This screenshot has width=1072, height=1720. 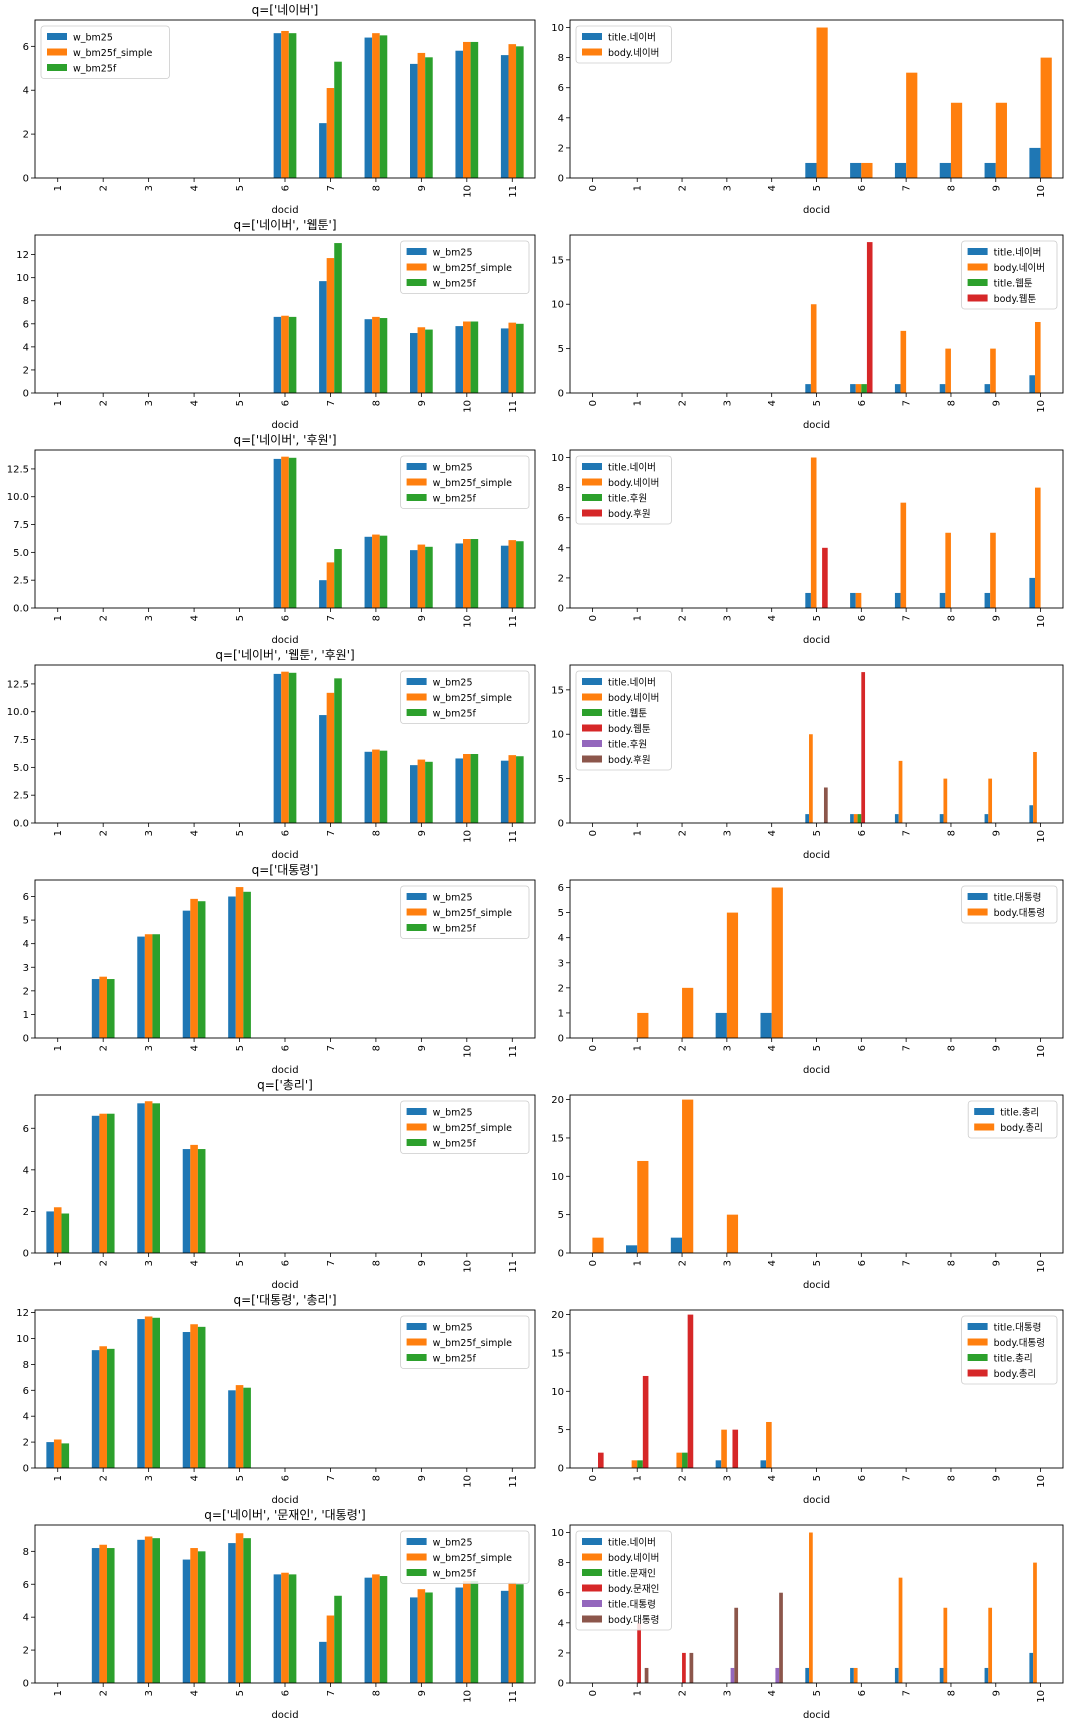 What do you see at coordinates (186, 1400) in the screenshot?
I see `chart12-bar-s0-c3` at bounding box center [186, 1400].